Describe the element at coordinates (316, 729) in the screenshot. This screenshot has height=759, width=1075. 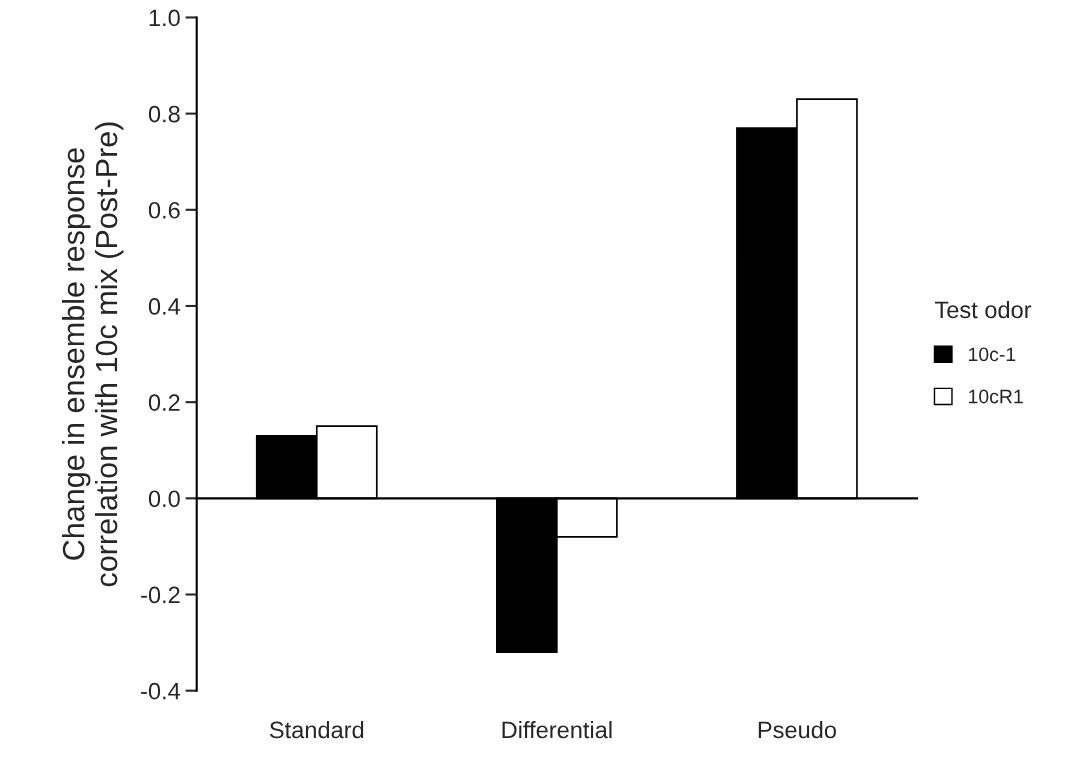
I see `x-tick-label: Standard` at that location.